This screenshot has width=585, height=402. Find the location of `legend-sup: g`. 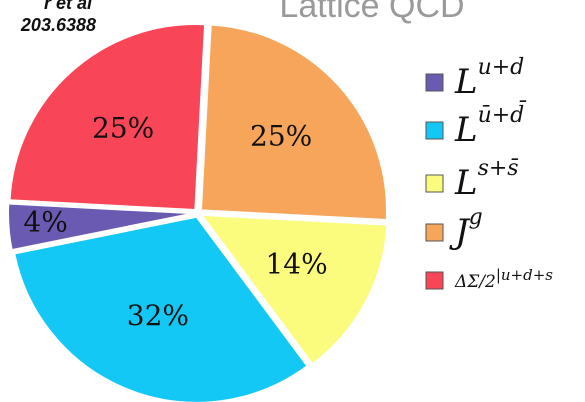

legend-sup: g is located at coordinates (476, 217).